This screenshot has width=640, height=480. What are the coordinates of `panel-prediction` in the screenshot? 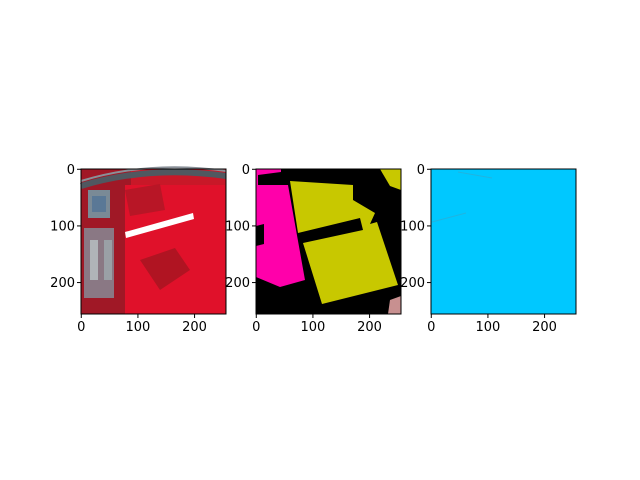 It's located at (503, 241).